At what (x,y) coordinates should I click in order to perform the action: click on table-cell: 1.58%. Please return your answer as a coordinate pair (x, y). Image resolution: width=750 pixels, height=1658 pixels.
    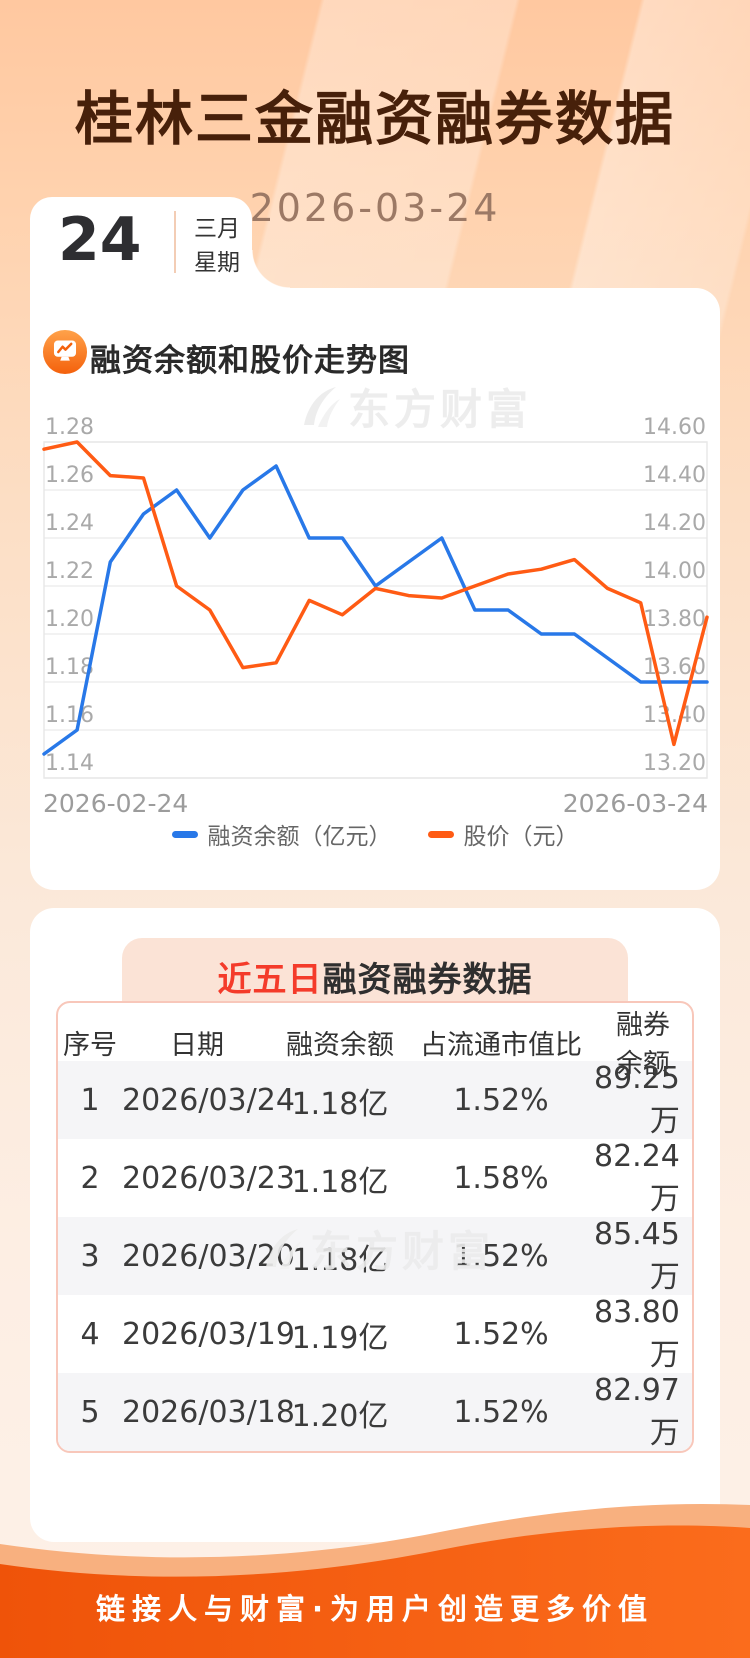
    Looking at the image, I should click on (501, 1178).